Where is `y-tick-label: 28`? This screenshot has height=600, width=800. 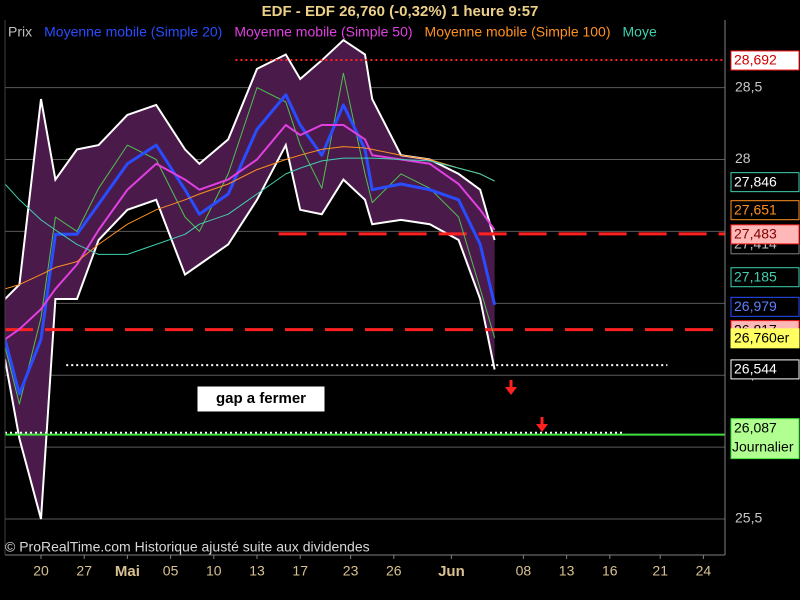 y-tick-label: 28 is located at coordinates (743, 158).